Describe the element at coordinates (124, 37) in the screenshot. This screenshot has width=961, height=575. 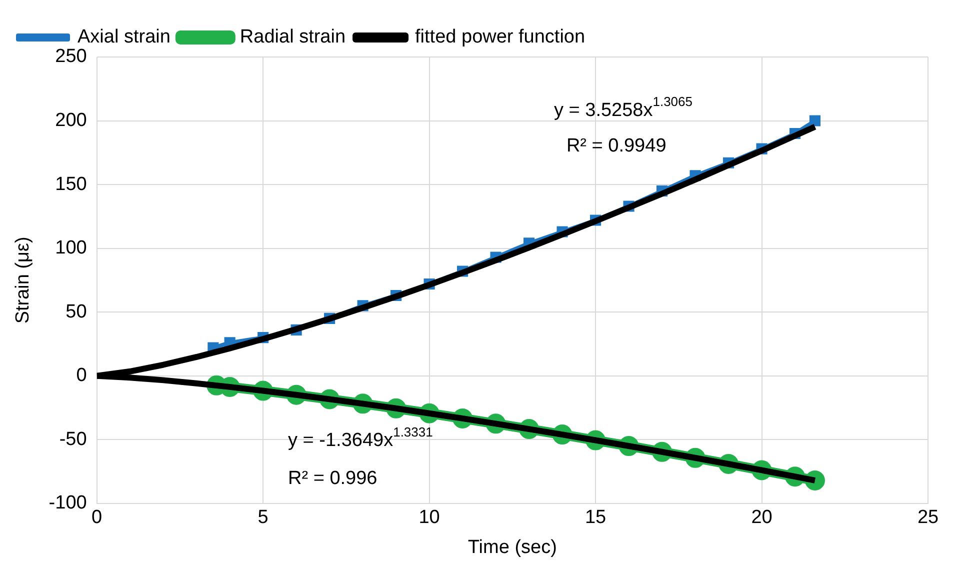
I see `legend-label: Axial strain` at that location.